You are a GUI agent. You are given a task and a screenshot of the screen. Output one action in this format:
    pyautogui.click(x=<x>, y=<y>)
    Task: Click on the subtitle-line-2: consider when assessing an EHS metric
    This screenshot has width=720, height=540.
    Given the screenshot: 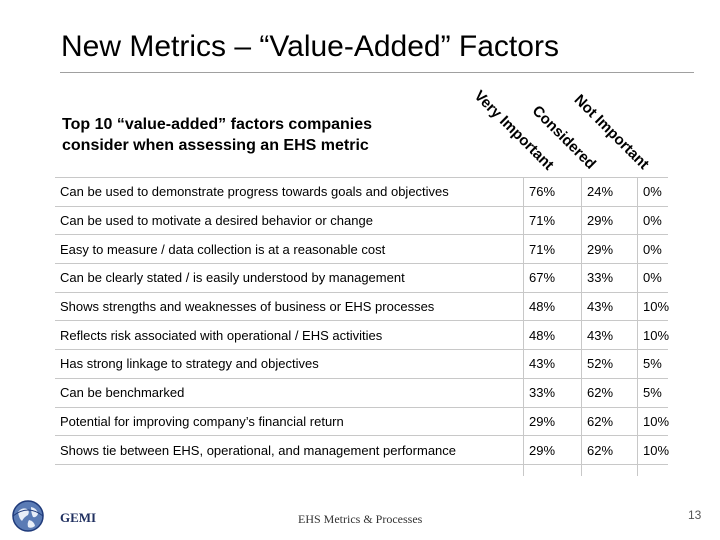 What is the action you would take?
    pyautogui.click(x=215, y=145)
    